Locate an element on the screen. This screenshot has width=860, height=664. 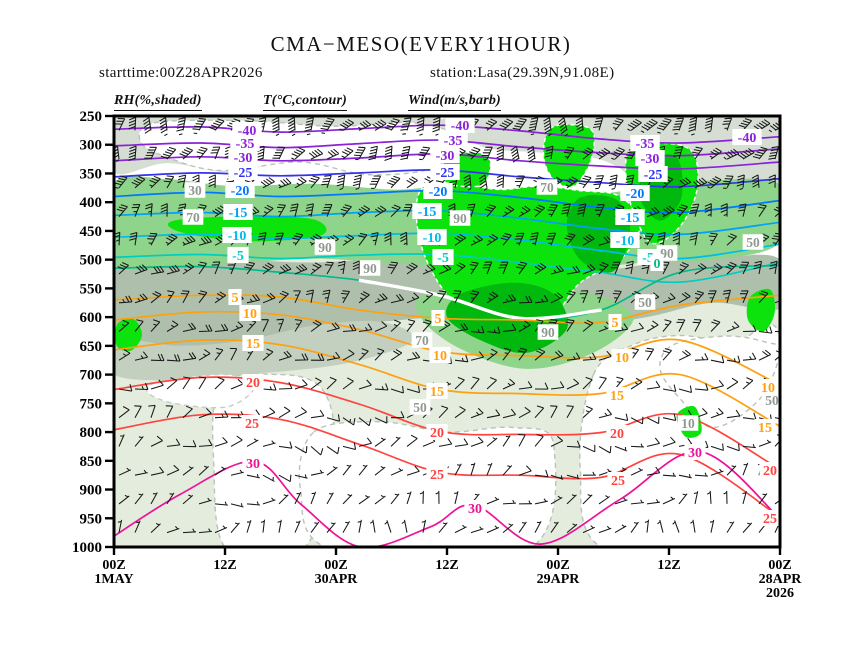
page-title: CMA−MESO(EVERY1HOUR) is located at coordinates (421, 44).